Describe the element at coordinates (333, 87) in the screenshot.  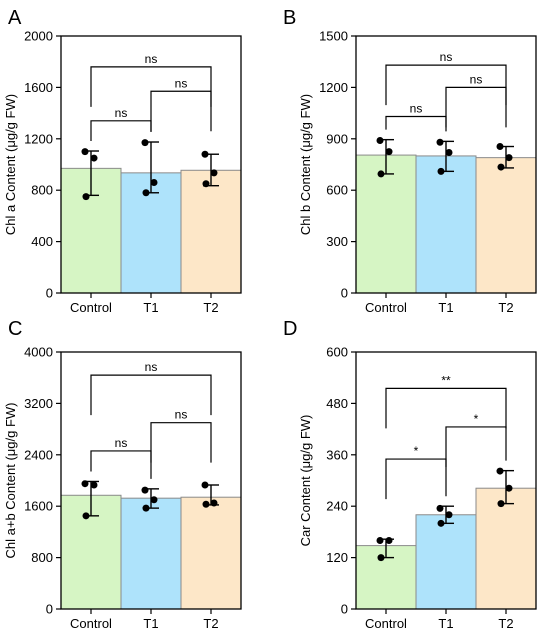
I see `y-tick-label: 1200` at that location.